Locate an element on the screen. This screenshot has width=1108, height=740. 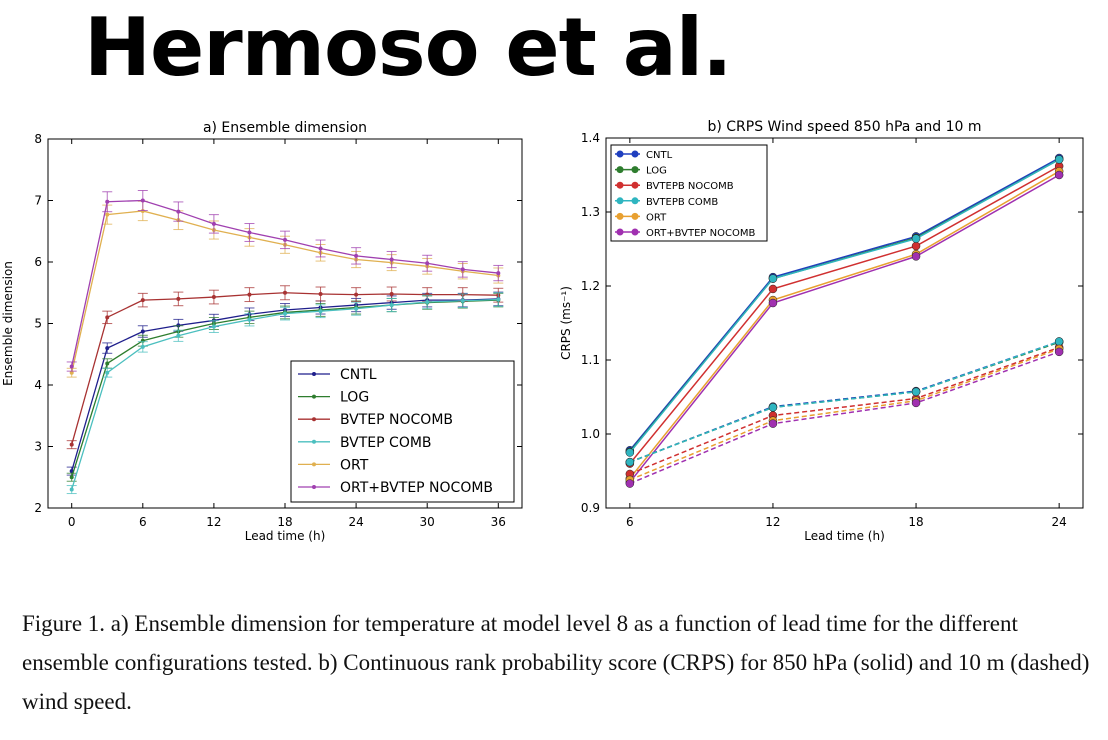
legend-label: BVTEP NOCOMB is located at coordinates (396, 420).